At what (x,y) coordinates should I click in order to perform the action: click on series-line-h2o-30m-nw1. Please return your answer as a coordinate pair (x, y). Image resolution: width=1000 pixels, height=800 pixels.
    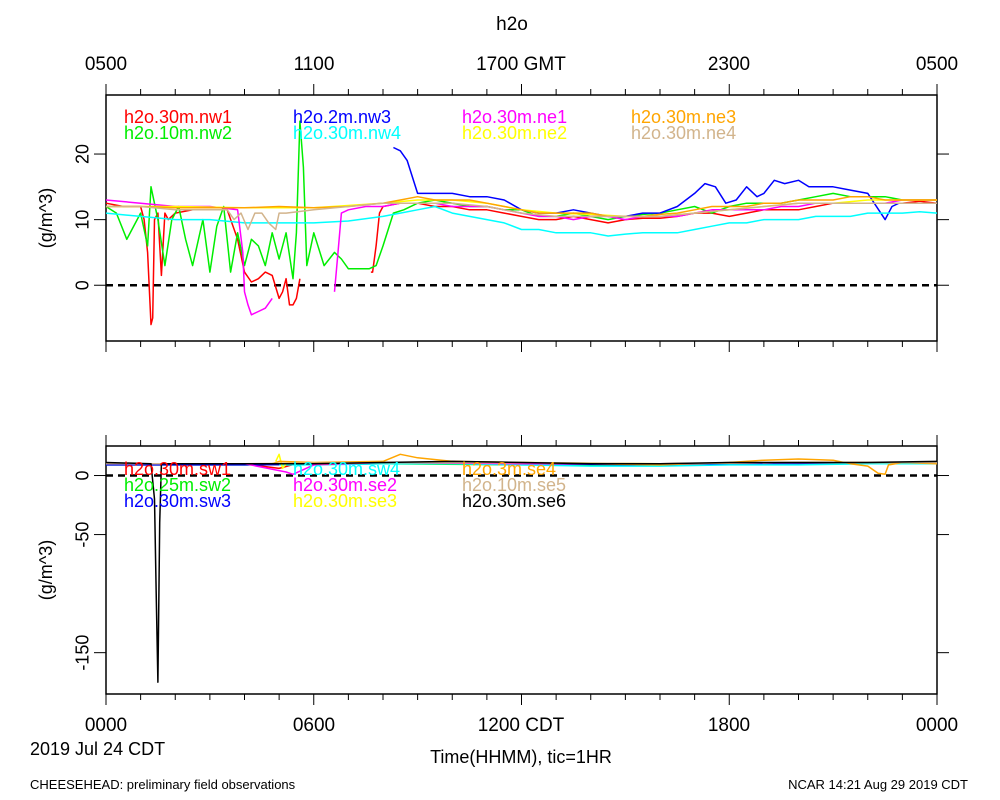
    Looking at the image, I should click on (521, 263).